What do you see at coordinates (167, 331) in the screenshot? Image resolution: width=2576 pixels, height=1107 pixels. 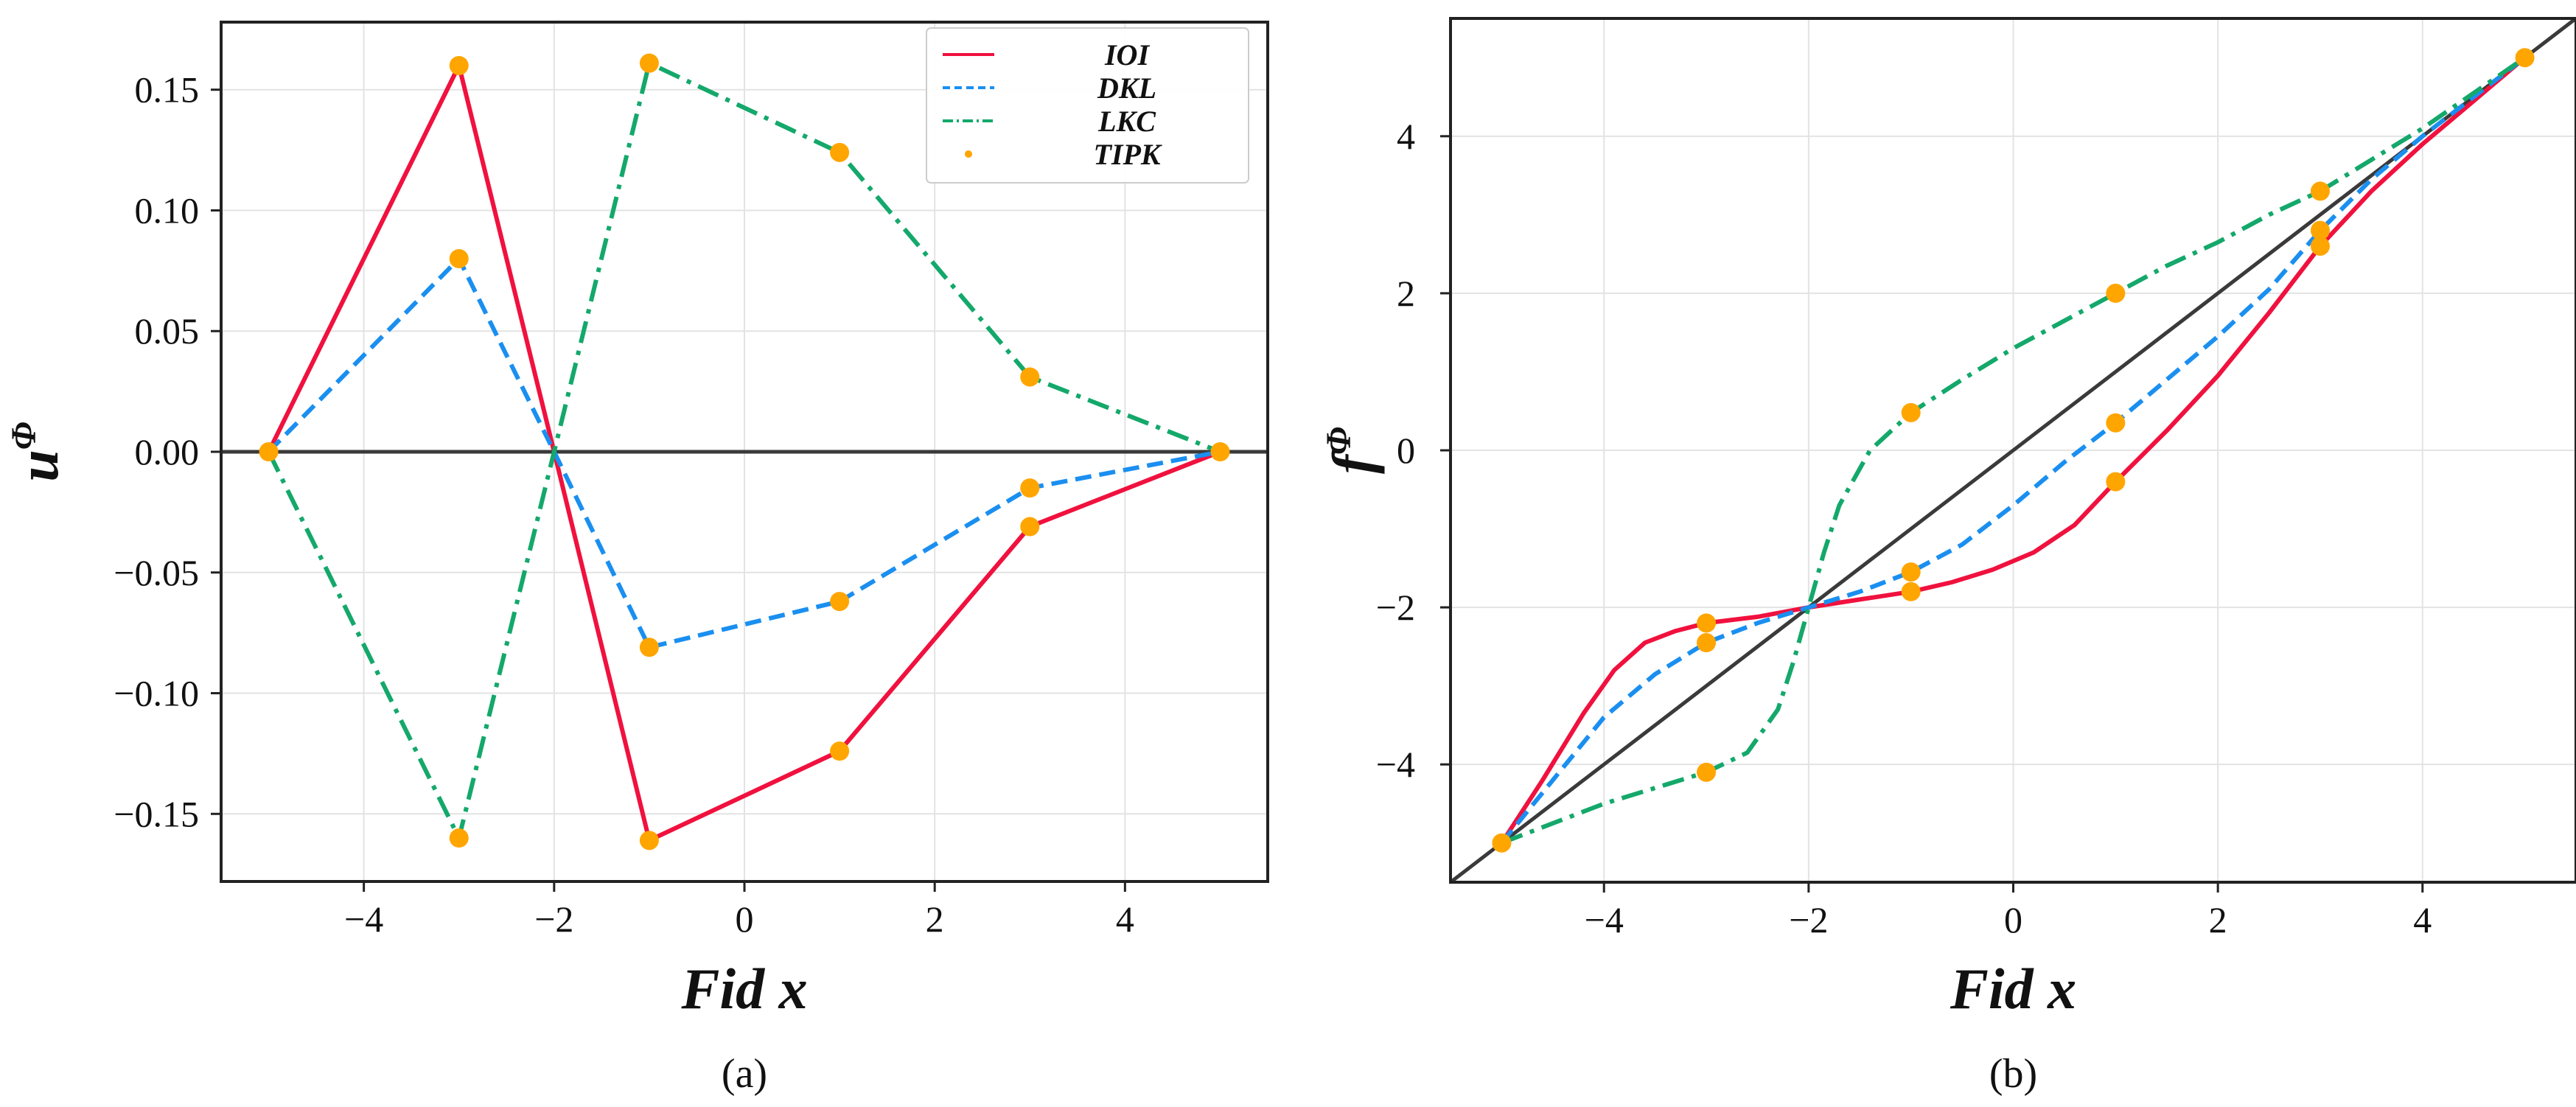 I see `y-tick-label: 0.05` at bounding box center [167, 331].